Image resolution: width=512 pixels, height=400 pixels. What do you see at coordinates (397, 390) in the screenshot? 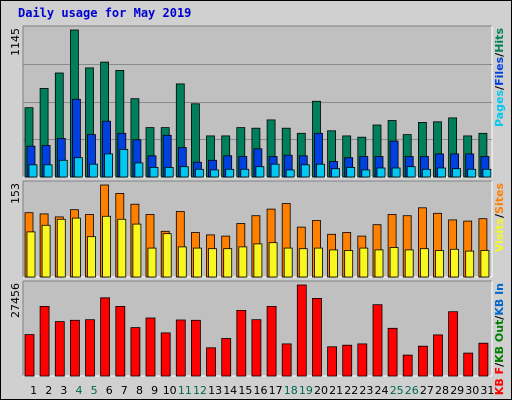
I see `x-tick-label: 25` at bounding box center [397, 390].